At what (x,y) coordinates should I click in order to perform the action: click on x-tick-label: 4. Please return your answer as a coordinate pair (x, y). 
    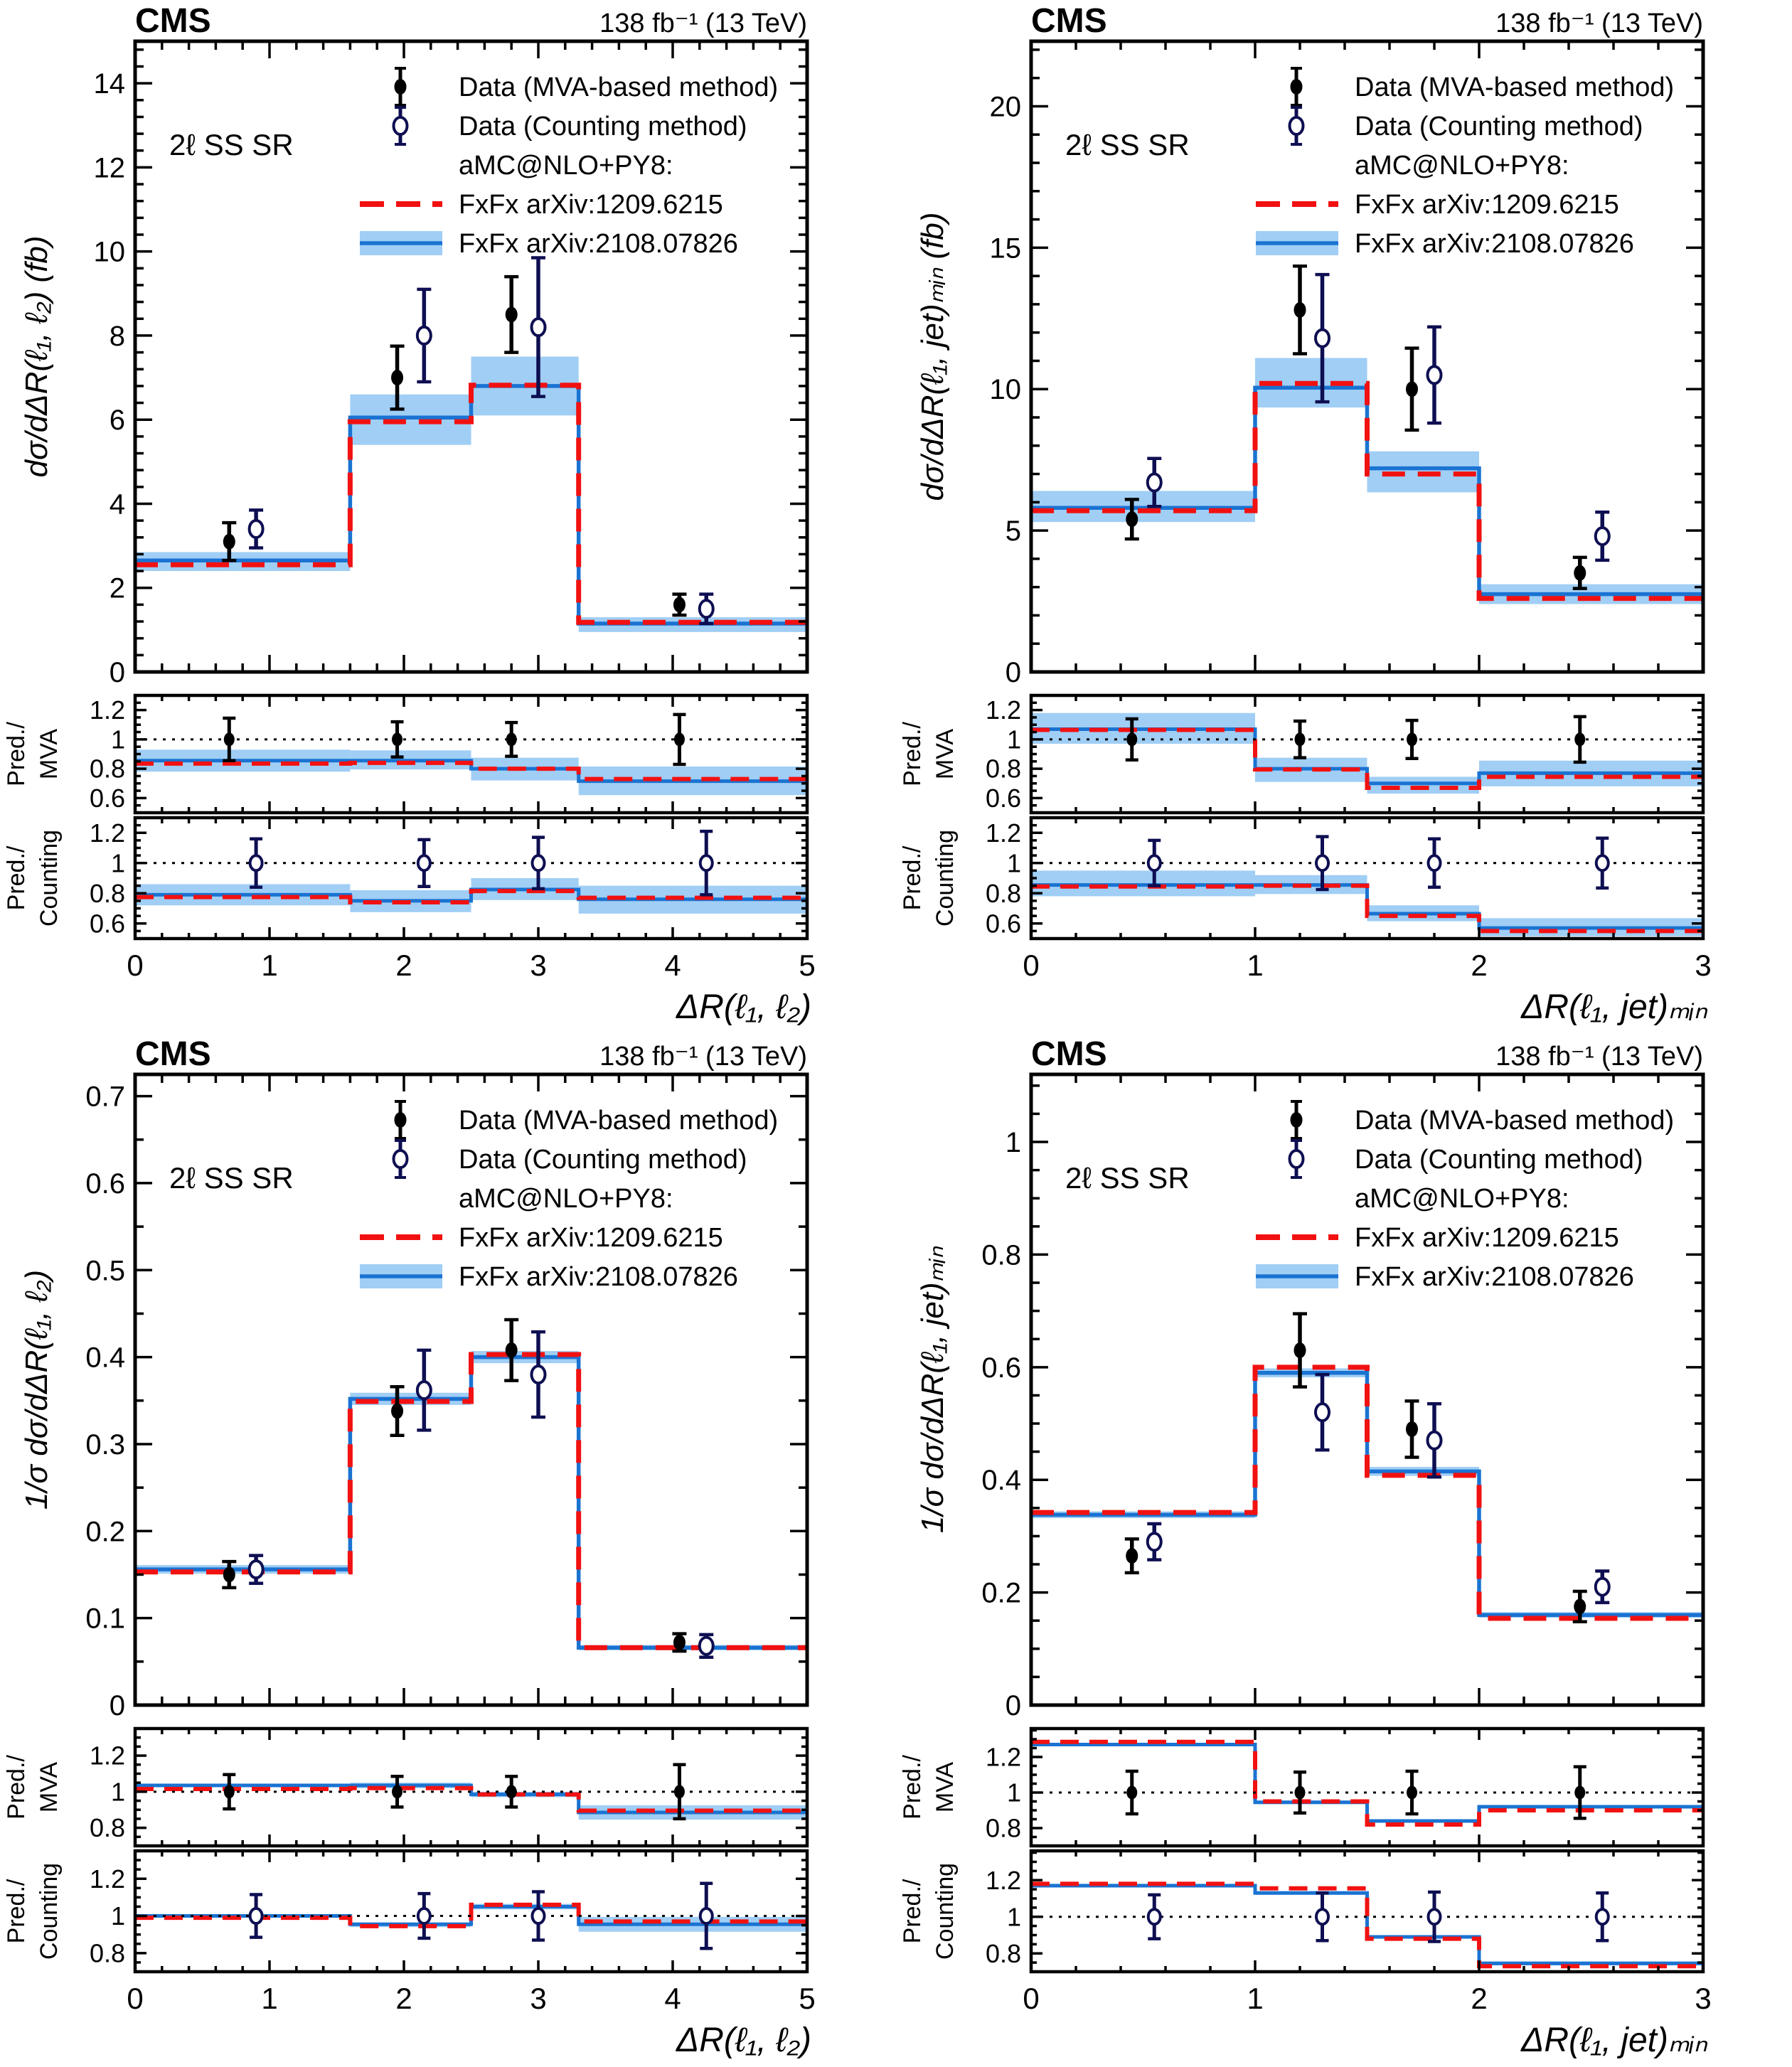
    Looking at the image, I should click on (672, 965).